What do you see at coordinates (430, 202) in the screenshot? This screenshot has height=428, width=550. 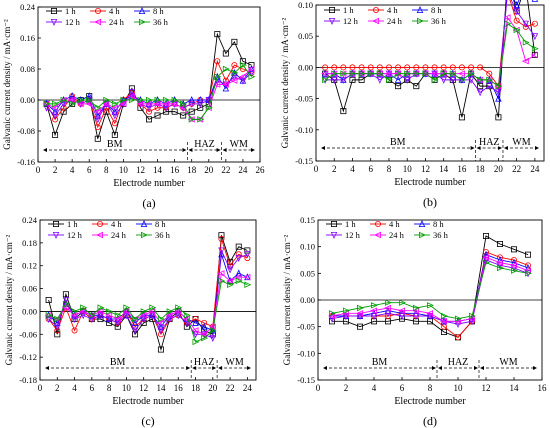 I see `panel-label: (b)` at bounding box center [430, 202].